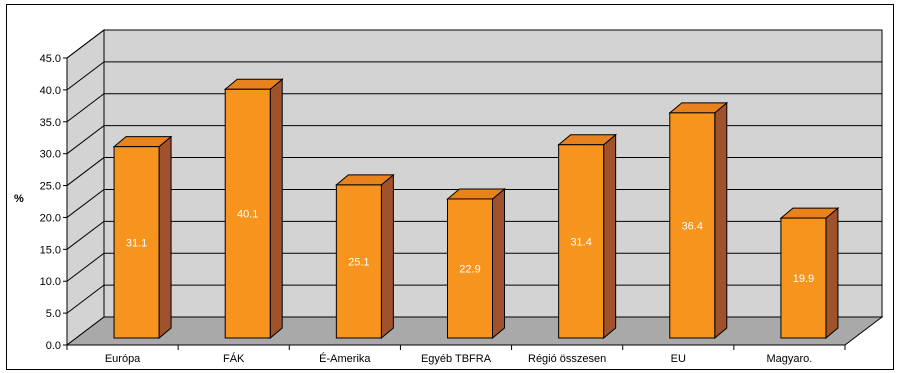 The height and width of the screenshot is (373, 902). What do you see at coordinates (456, 359) in the screenshot?
I see `x-category-label: Egyéb TBFRA` at bounding box center [456, 359].